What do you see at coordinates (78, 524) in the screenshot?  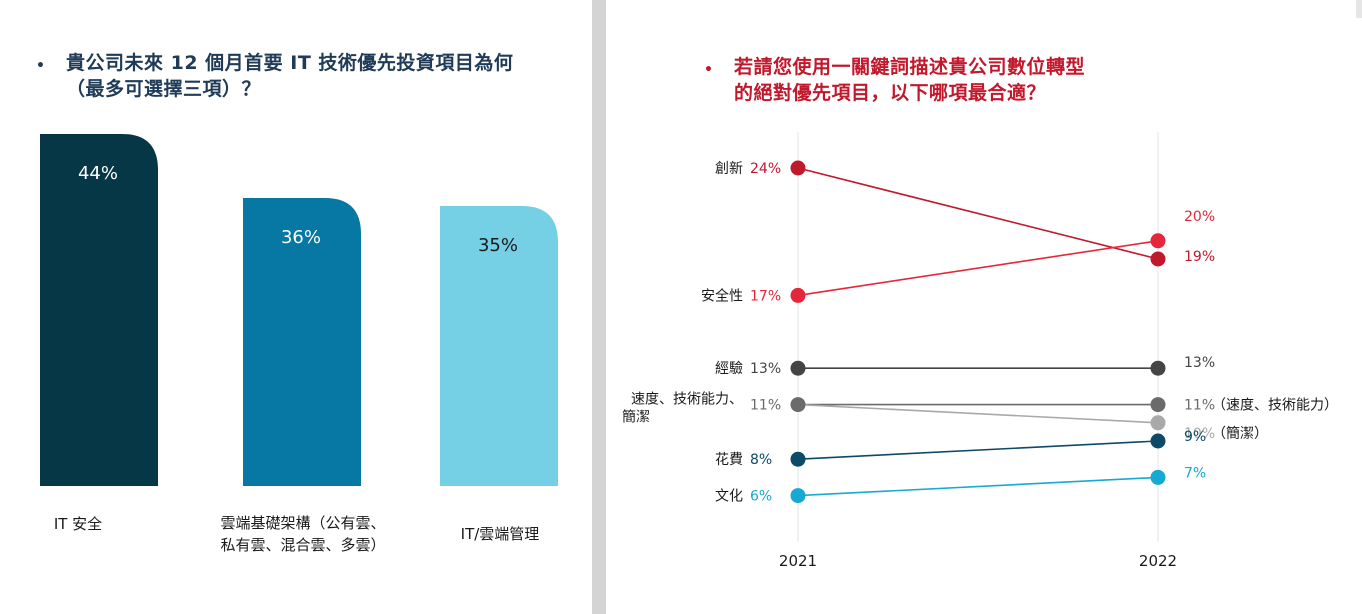 I see `category-label: IT 安全` at bounding box center [78, 524].